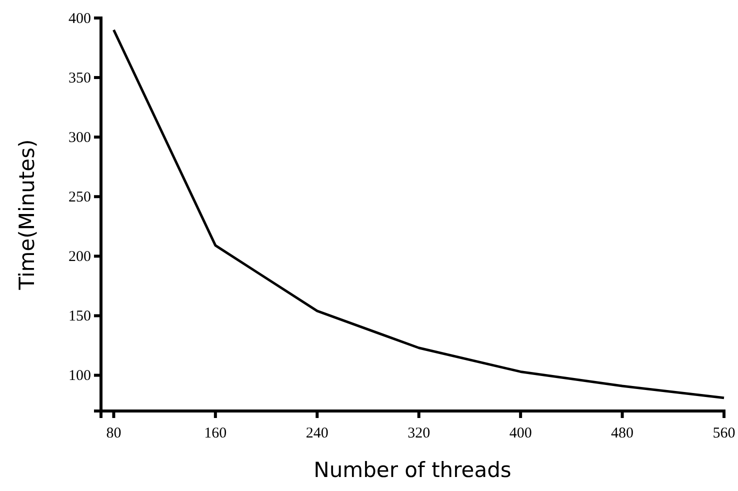  What do you see at coordinates (520, 434) in the screenshot?
I see `x-tick-label: 400` at bounding box center [520, 434].